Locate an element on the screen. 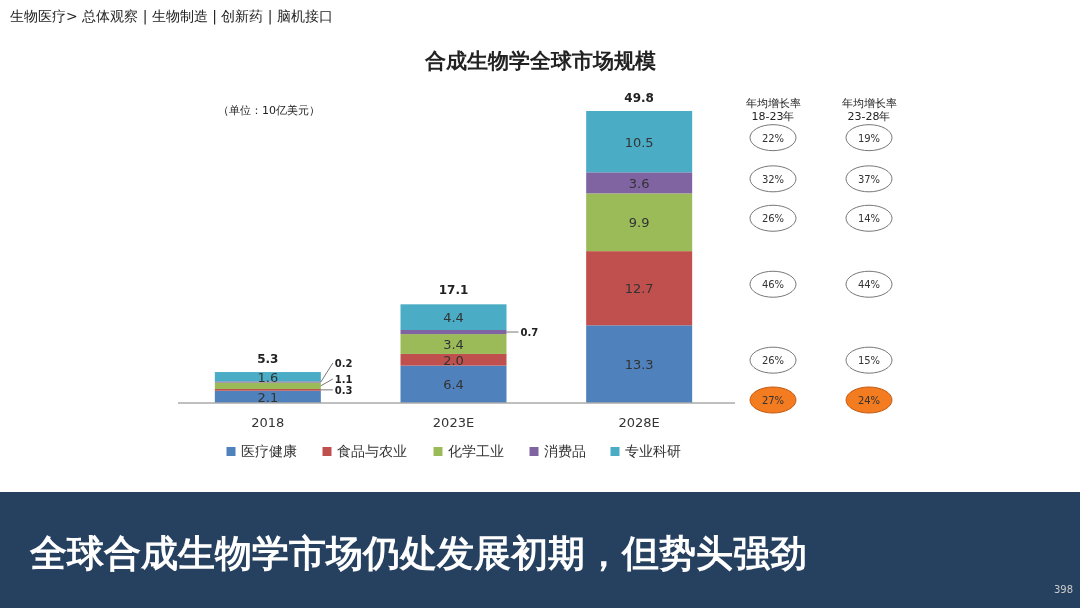 This screenshot has width=1080, height=608. data-label: 3.4 is located at coordinates (453, 345).